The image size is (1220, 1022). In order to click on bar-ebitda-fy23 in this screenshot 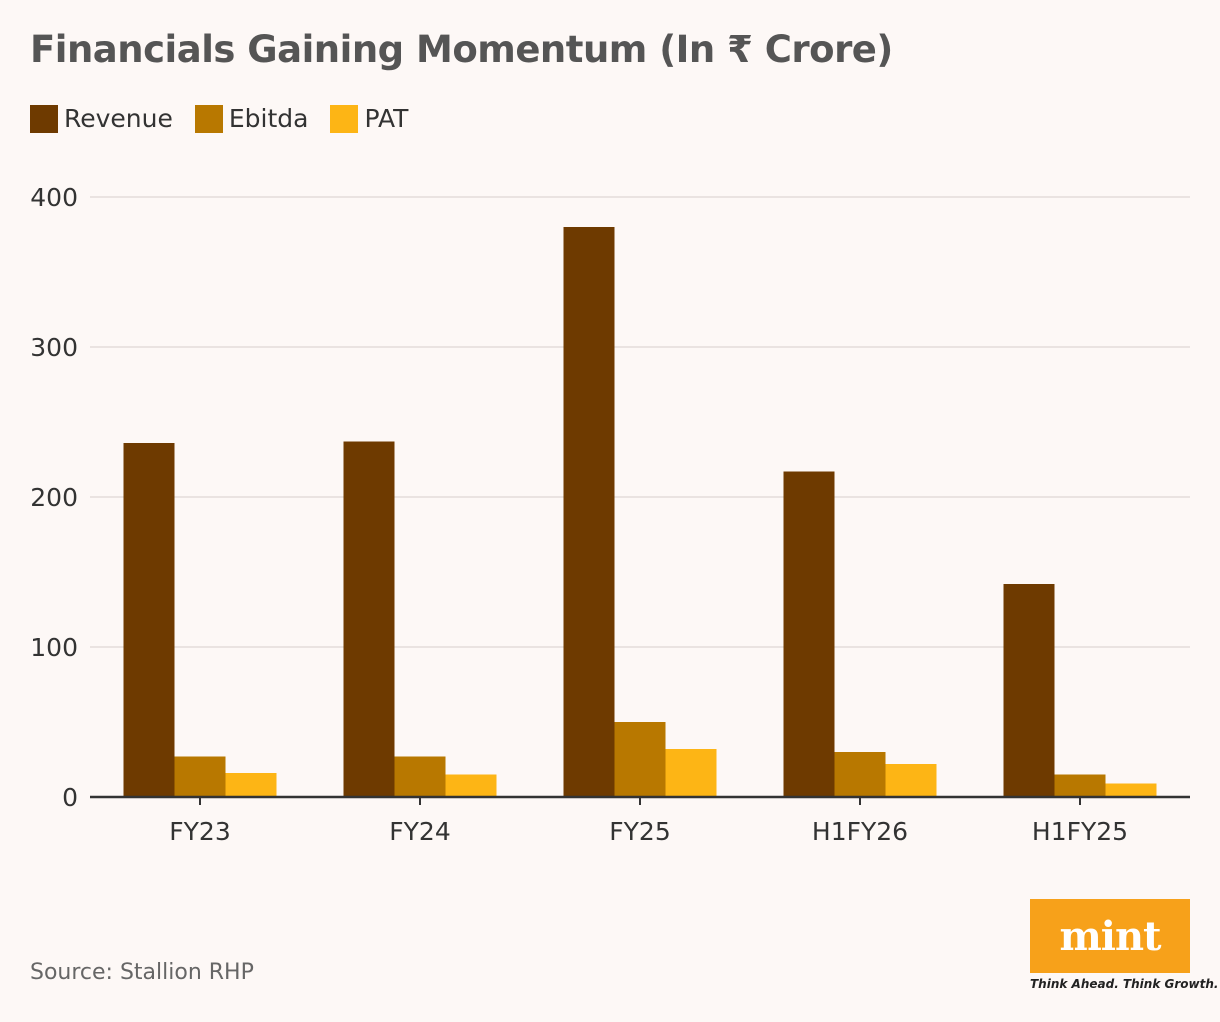, I will do `click(200, 776)`.